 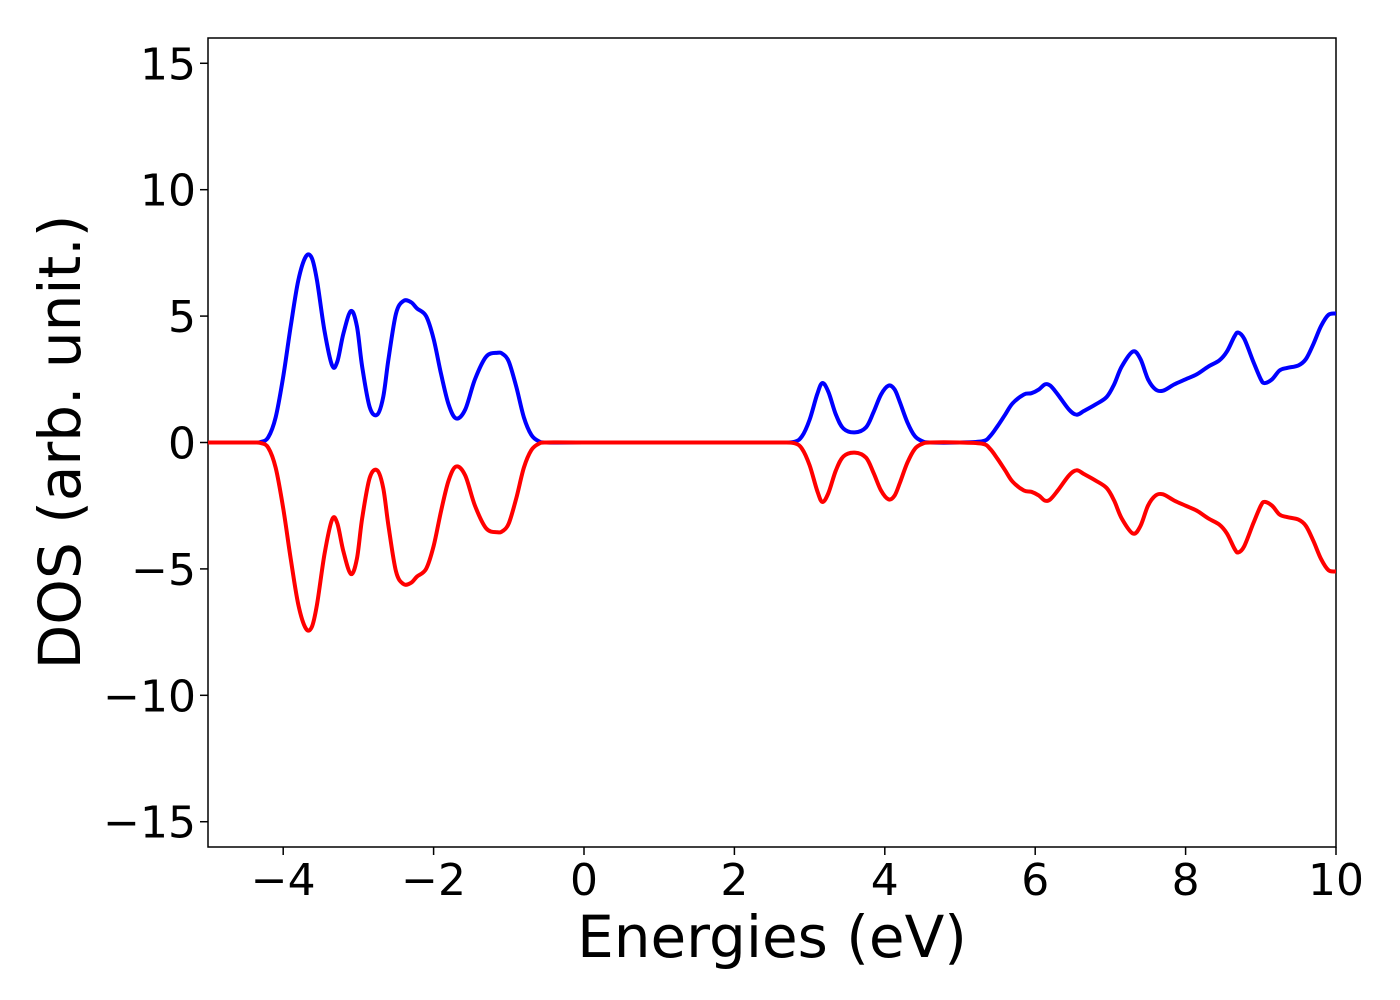 I want to click on x-tick-label: 6, so click(x=1035, y=880).